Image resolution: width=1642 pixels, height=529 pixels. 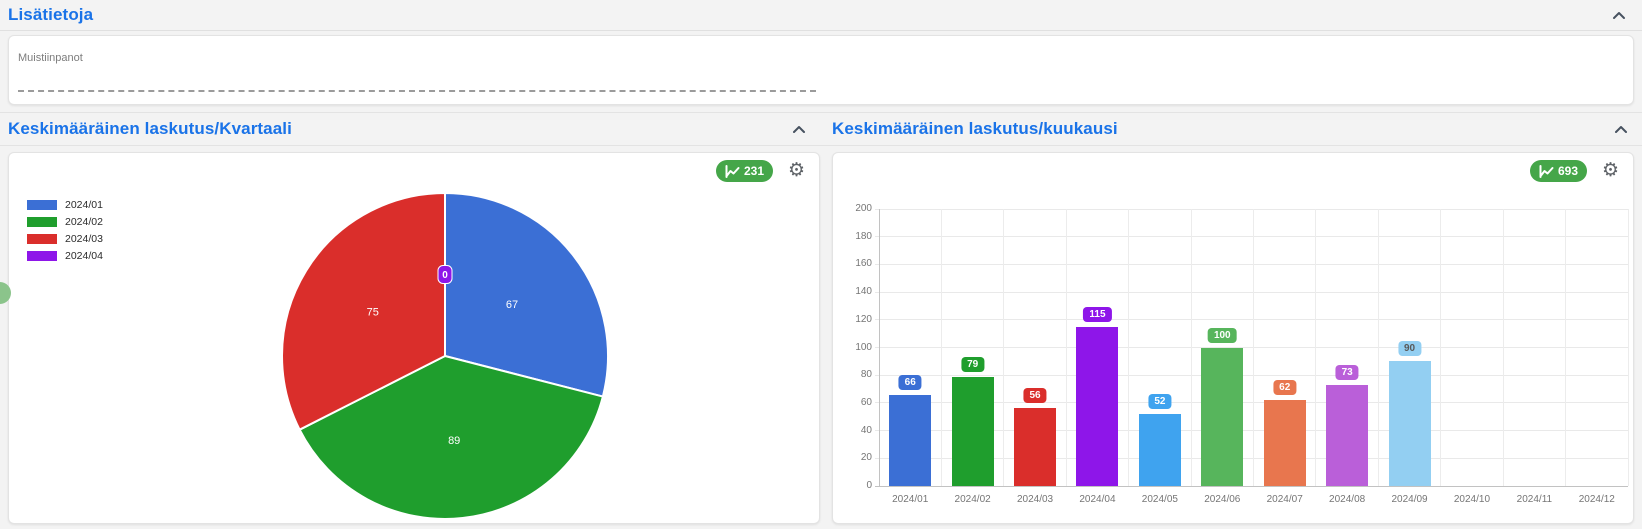 I want to click on legend-item-2024/02: 2024/02, so click(x=65, y=221).